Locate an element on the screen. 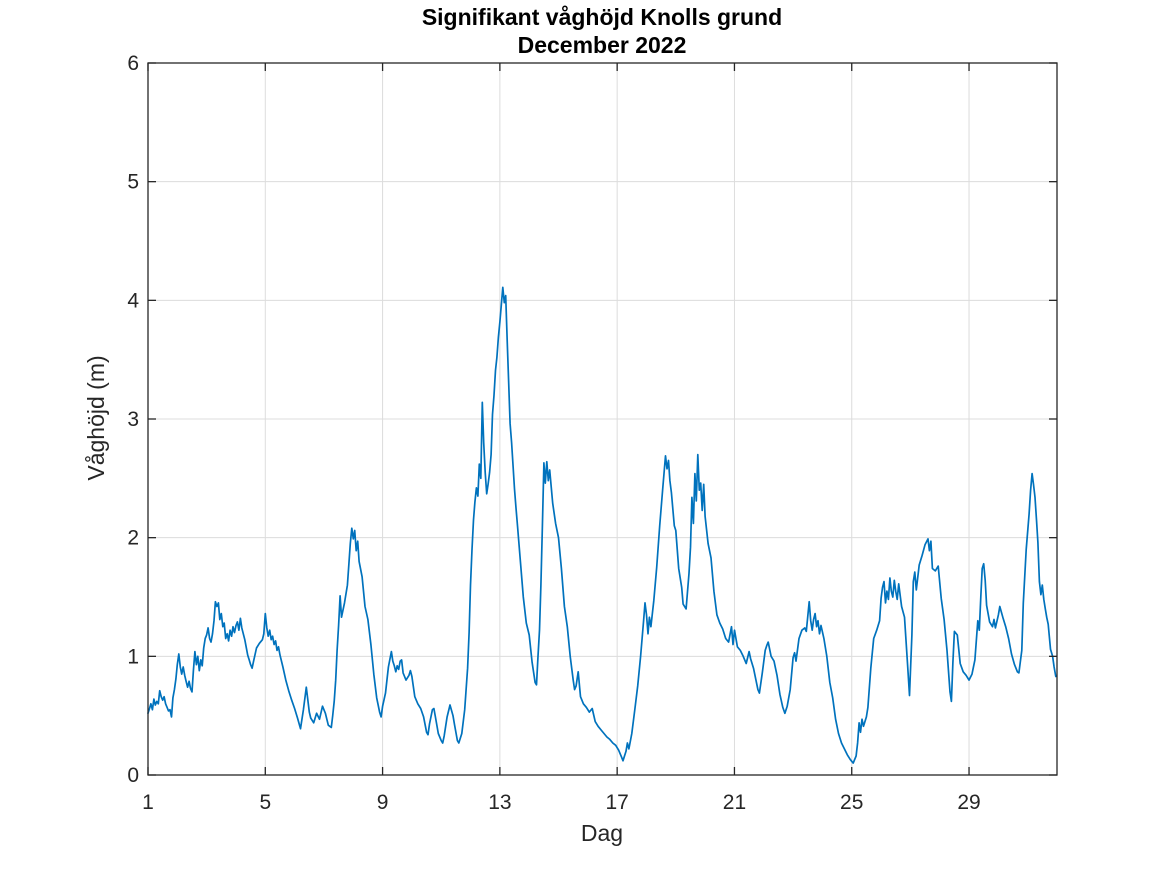  y-tick-label: 4 is located at coordinates (133, 300).